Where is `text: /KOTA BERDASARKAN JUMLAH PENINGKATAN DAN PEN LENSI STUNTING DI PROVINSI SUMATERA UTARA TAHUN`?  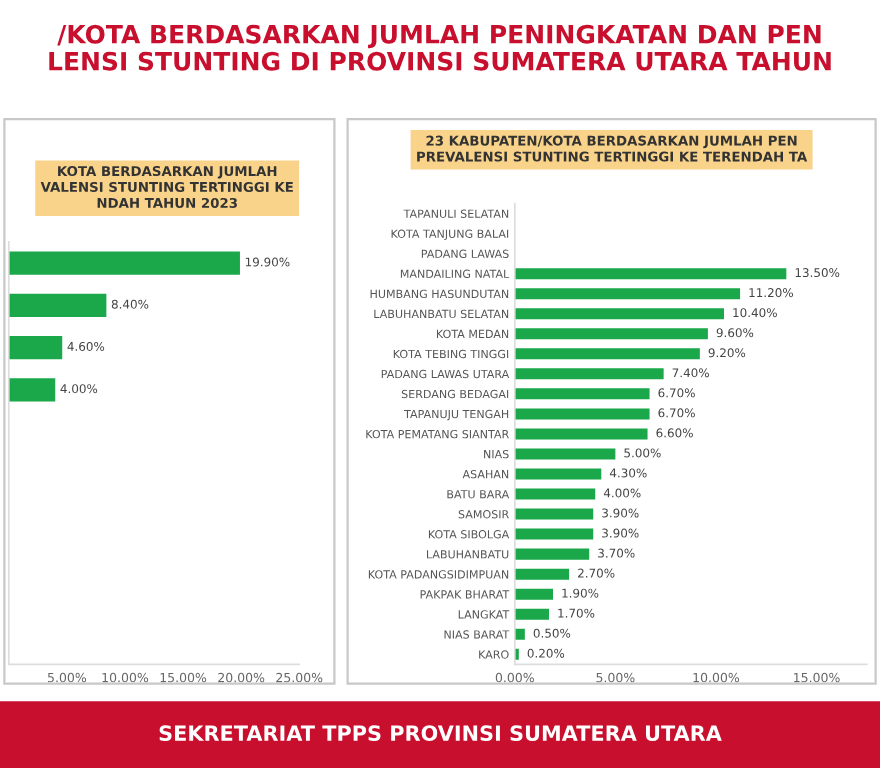
text: /KOTA BERDASARKAN JUMLAH PENINGKATAN DAN PEN LENSI STUNTING DI PROVINSI SUMATERA UTARA TAHUN is located at coordinates (440, 47).